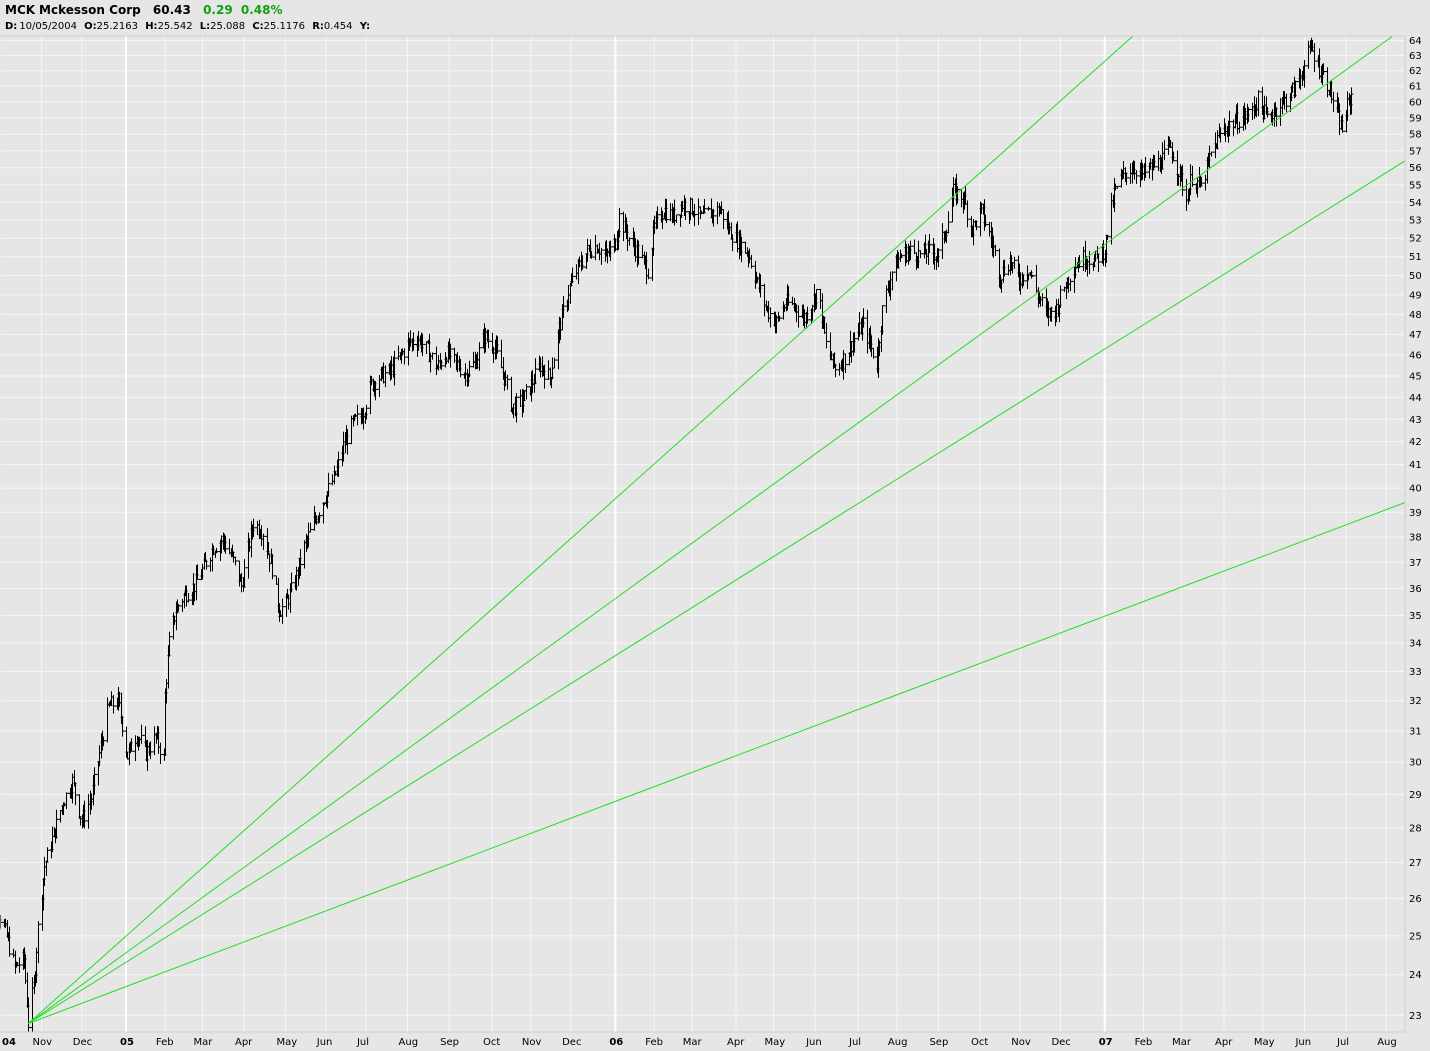 This screenshot has height=1051, width=1430. I want to click on last-price: 60.43, so click(171, 10).